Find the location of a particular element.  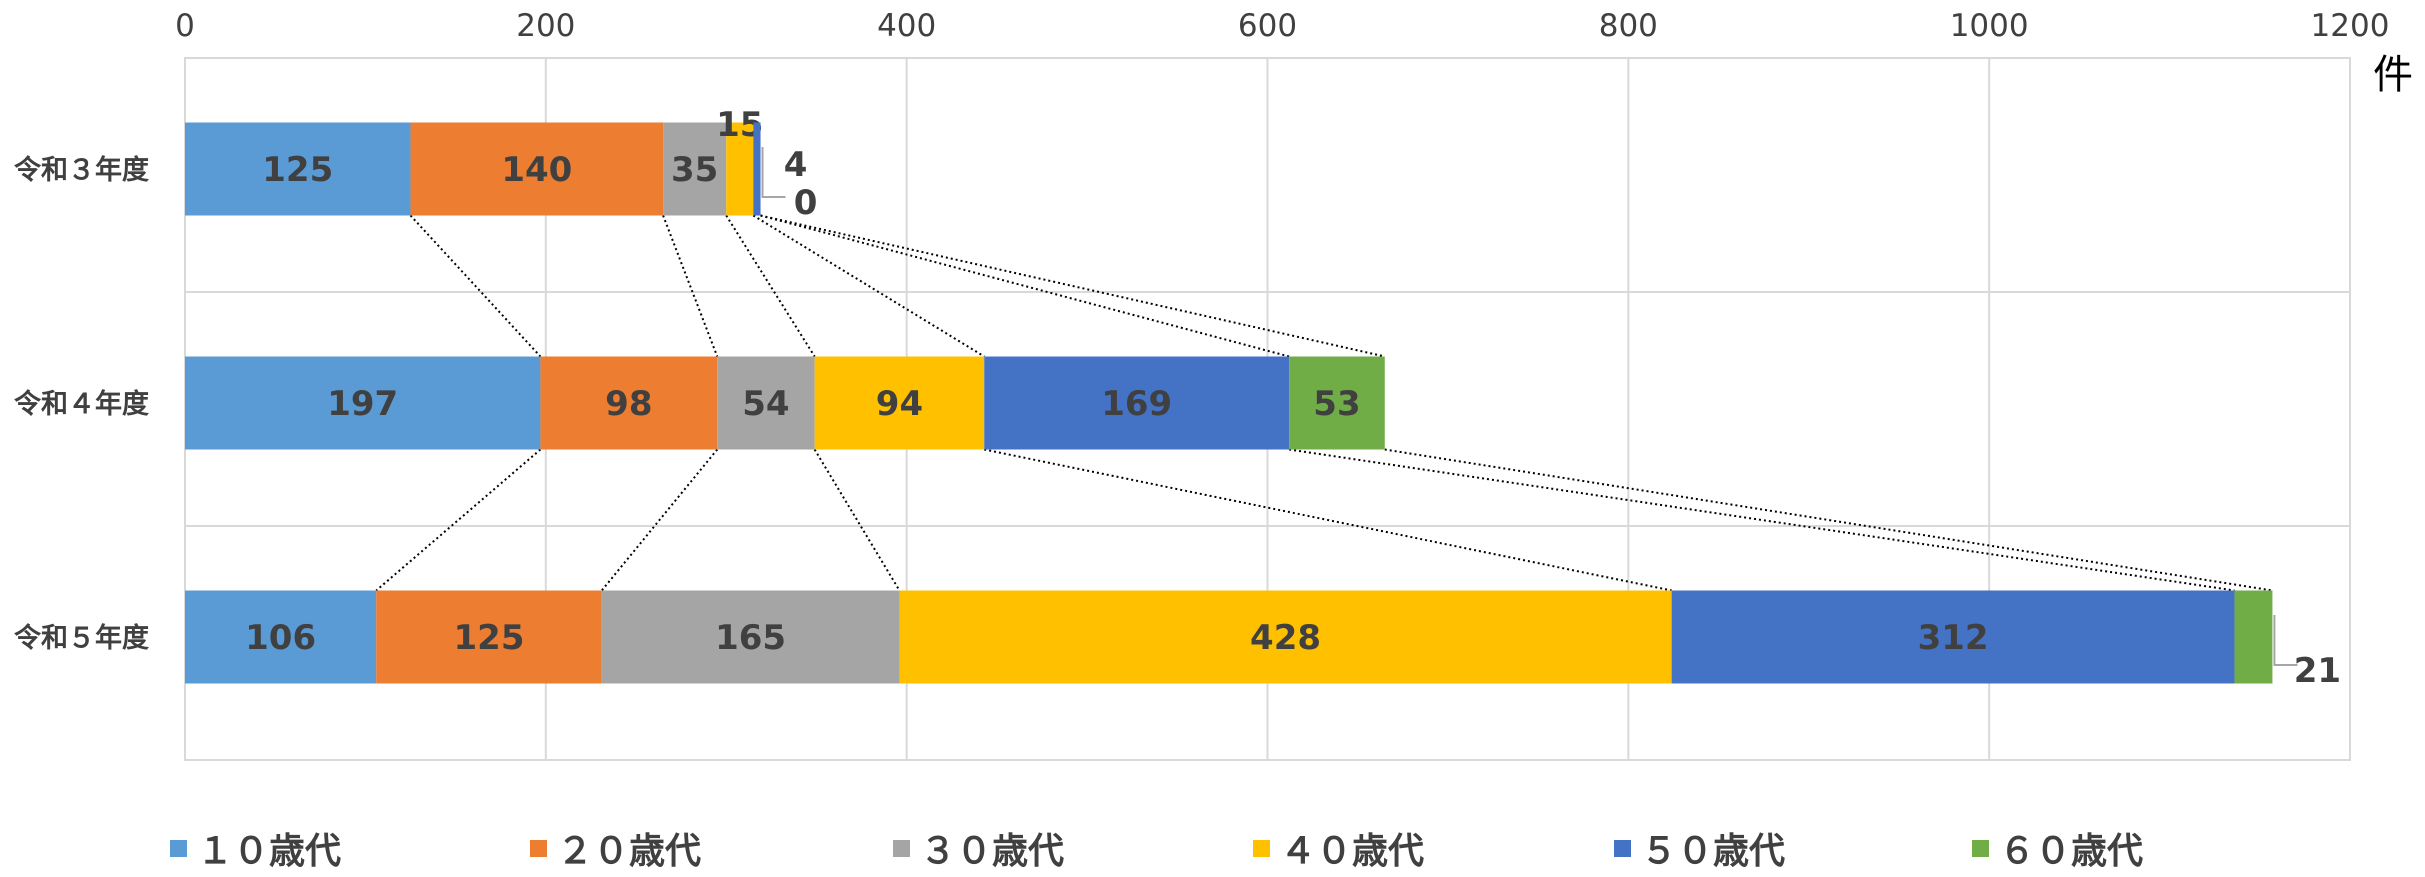

data-label: 140 is located at coordinates (536, 170).